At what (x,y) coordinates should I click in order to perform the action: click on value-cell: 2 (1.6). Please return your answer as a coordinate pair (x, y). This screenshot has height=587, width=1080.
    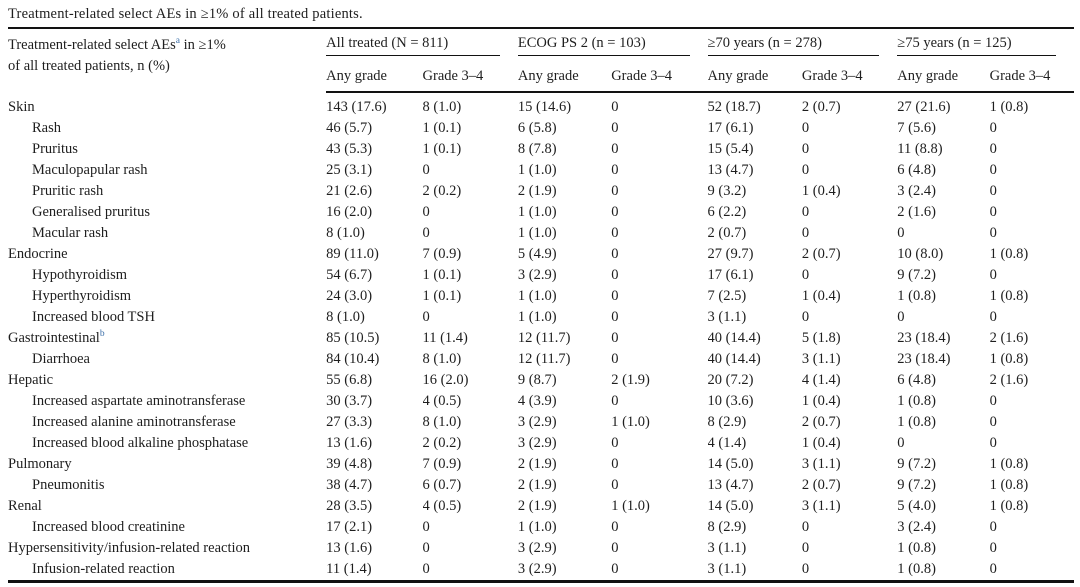
    Looking at the image, I should click on (916, 212).